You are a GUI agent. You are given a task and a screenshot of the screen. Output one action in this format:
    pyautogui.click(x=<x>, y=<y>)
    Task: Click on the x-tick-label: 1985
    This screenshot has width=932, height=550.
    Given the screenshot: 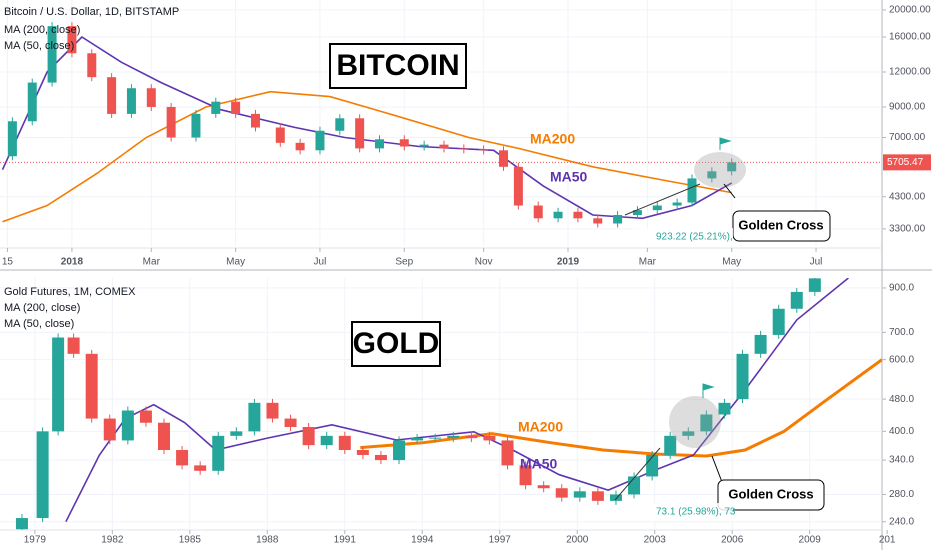 What is the action you would take?
    pyautogui.click(x=190, y=540)
    